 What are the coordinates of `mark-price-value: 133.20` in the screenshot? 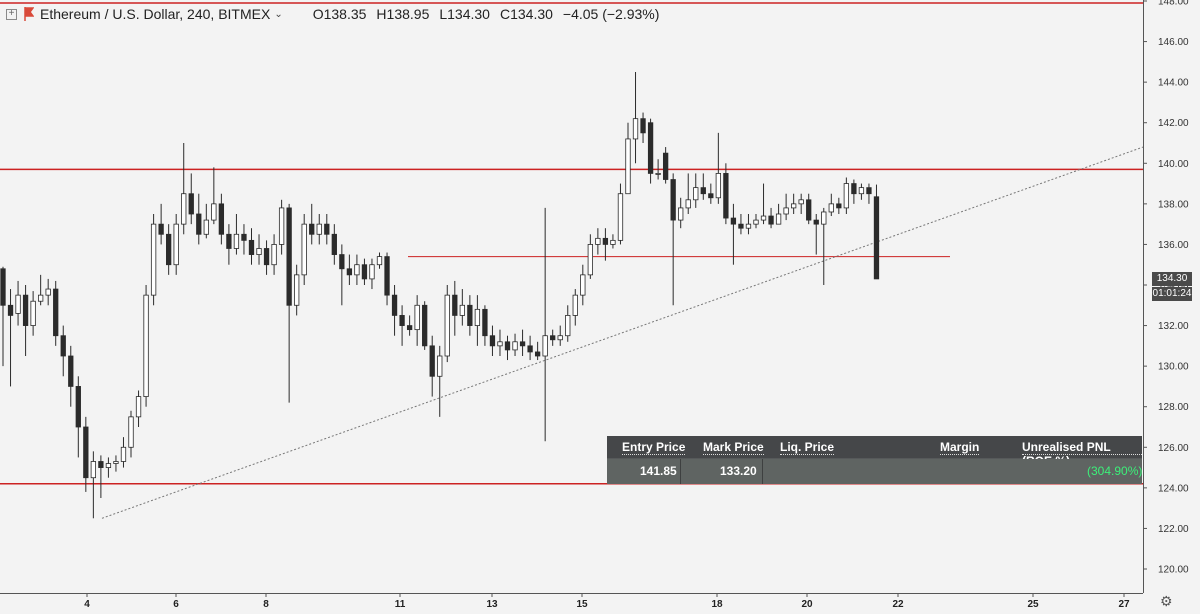 It's located at (738, 471).